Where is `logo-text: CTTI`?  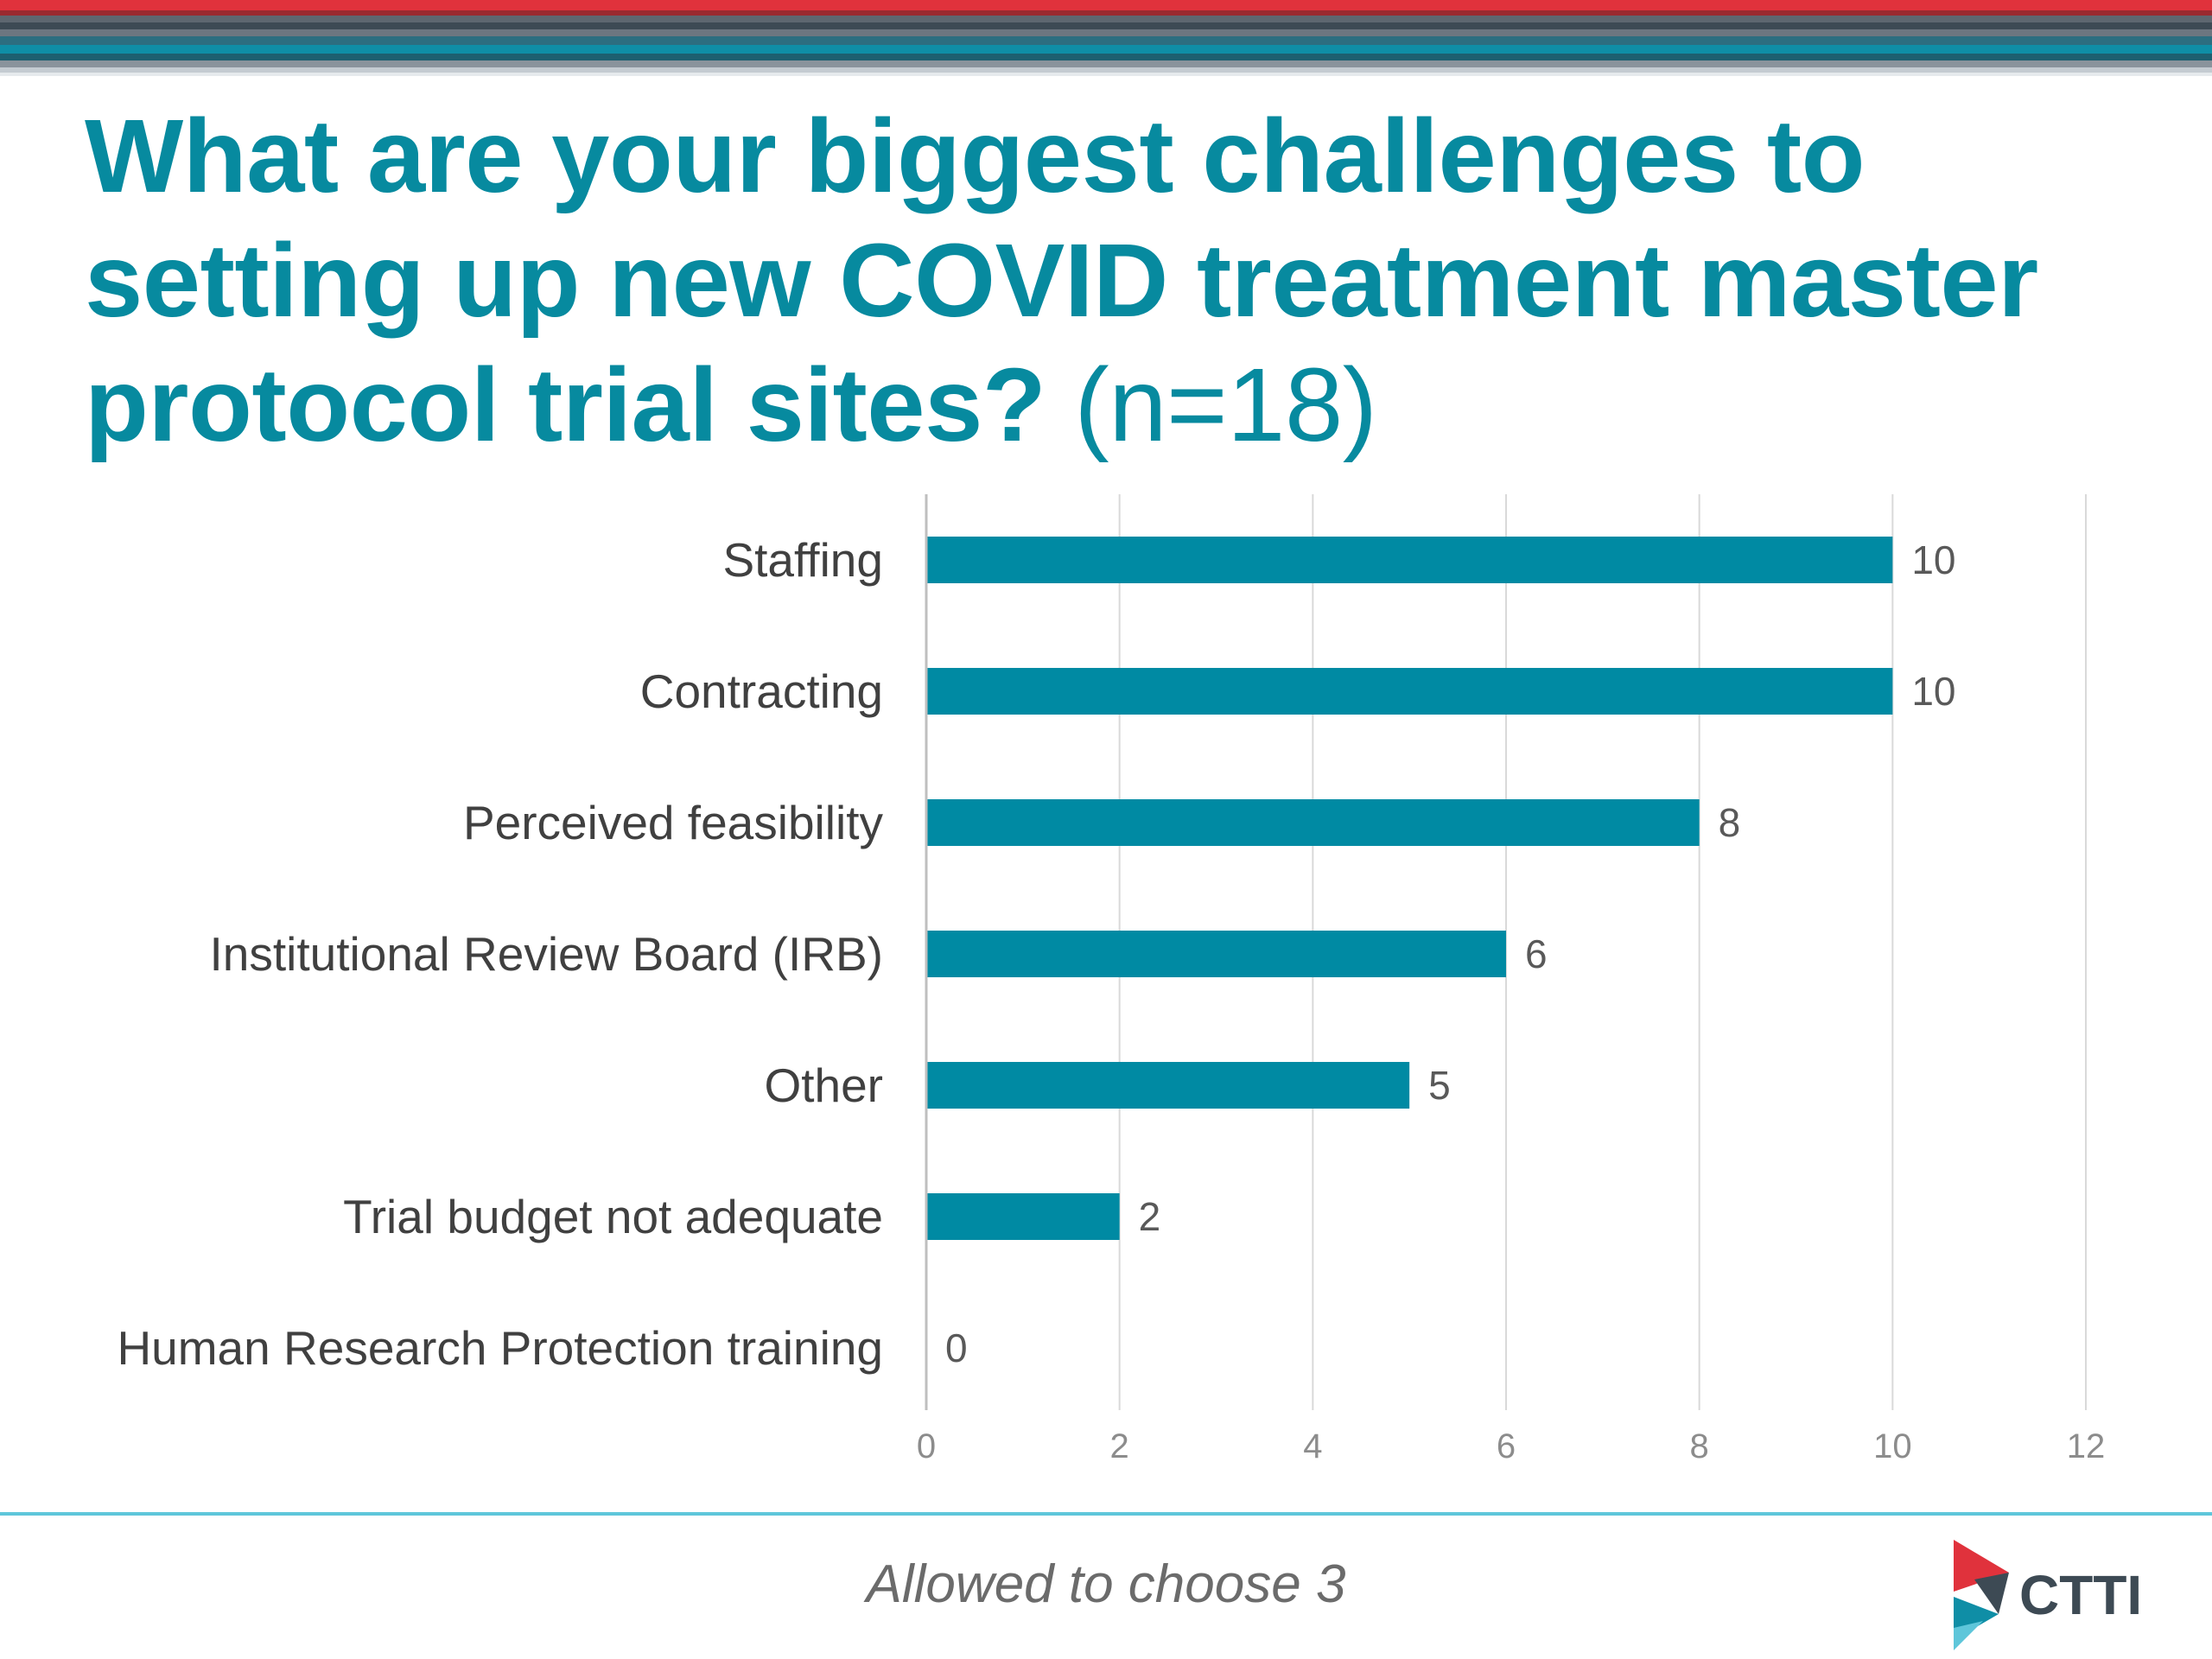
logo-text: CTTI is located at coordinates (2080, 1595).